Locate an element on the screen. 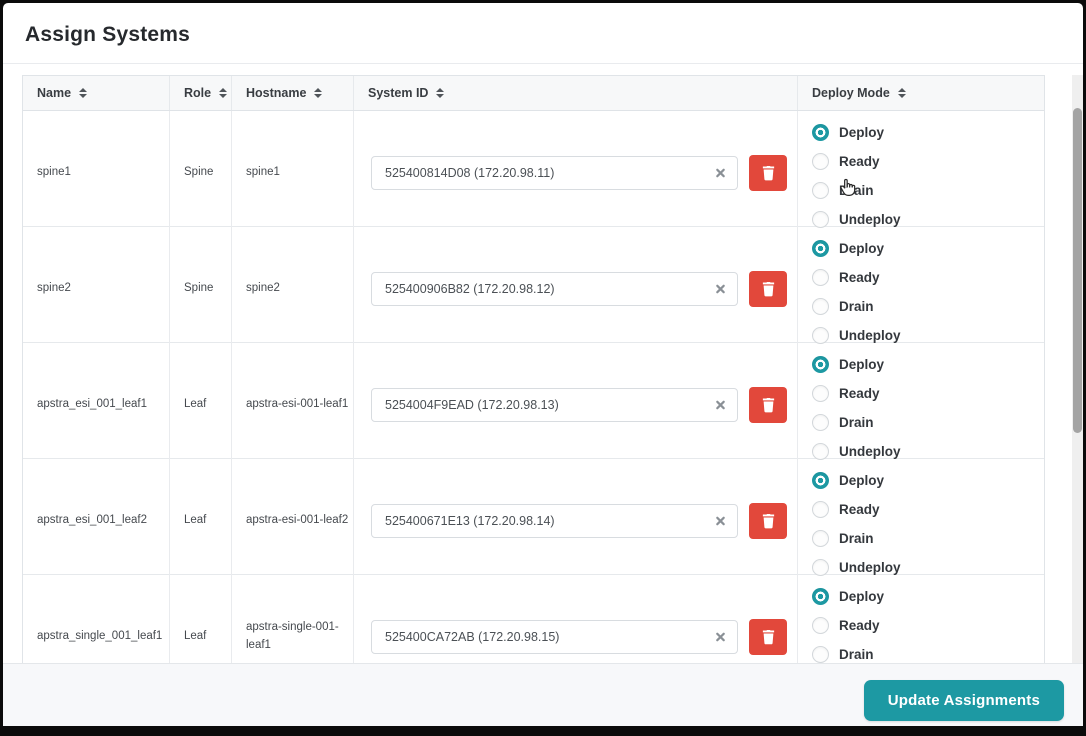 This screenshot has height=736, width=1086. cell-system-id: 525400814D08 (172.20.98.11) is located at coordinates (576, 172).